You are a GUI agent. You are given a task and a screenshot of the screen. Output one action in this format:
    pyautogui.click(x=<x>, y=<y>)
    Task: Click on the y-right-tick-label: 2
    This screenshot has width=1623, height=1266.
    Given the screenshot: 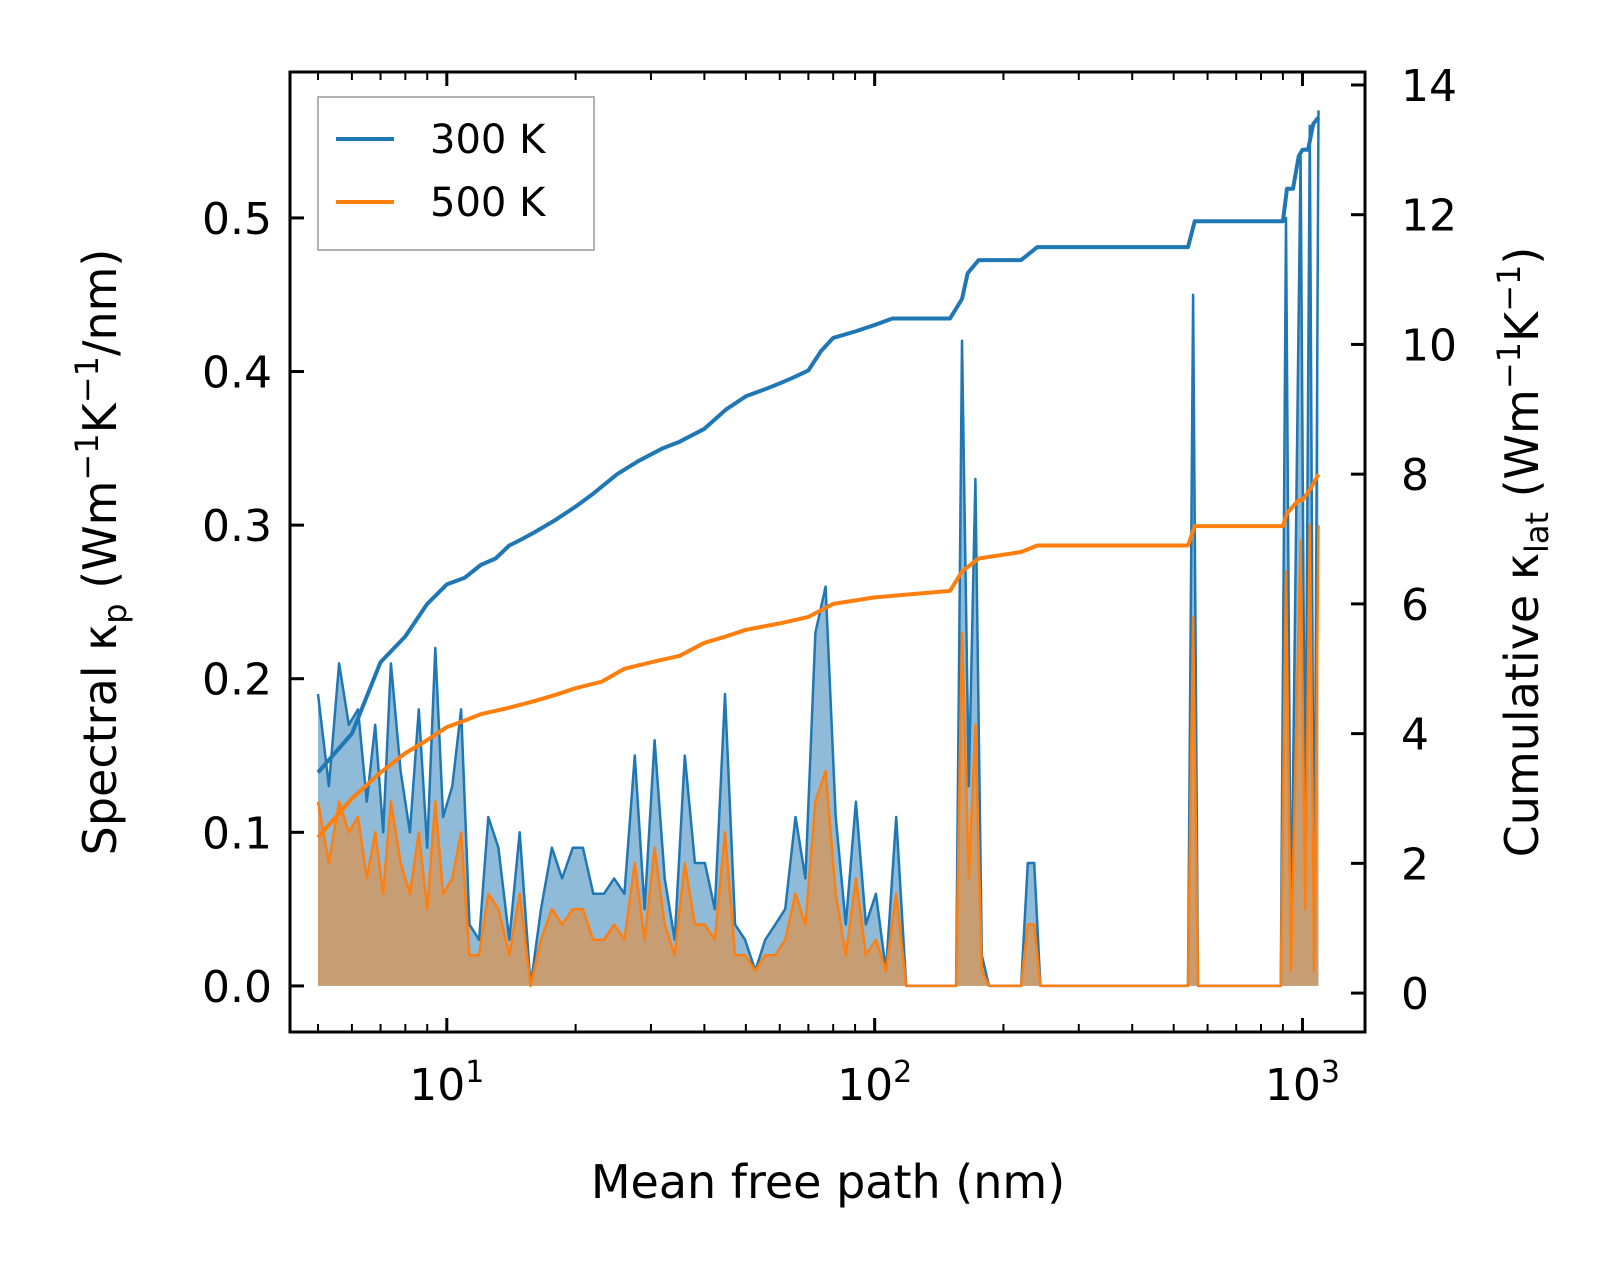 What is the action you would take?
    pyautogui.click(x=1415, y=864)
    